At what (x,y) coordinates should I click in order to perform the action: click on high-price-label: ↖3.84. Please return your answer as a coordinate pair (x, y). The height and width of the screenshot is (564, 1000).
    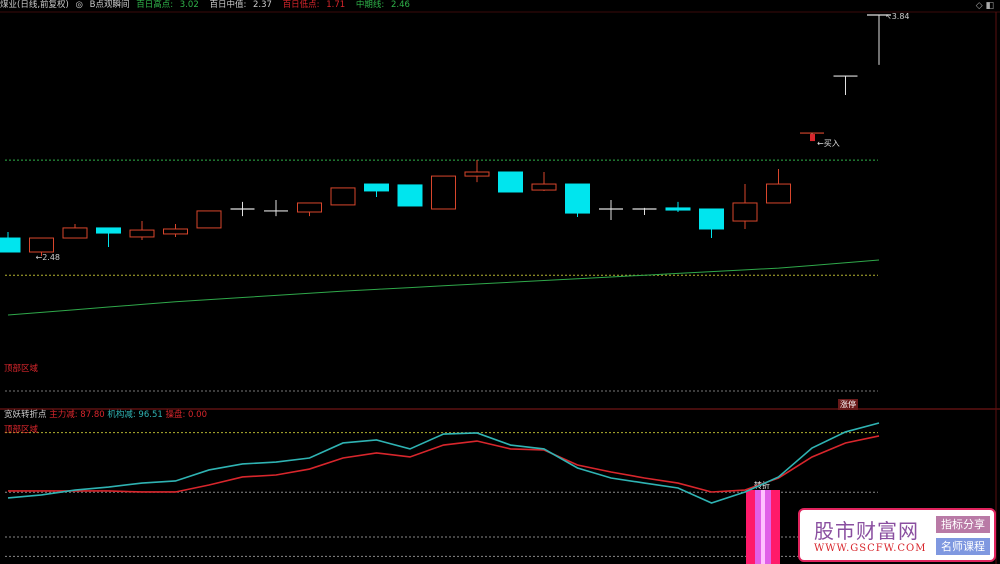
    Looking at the image, I should click on (897, 16).